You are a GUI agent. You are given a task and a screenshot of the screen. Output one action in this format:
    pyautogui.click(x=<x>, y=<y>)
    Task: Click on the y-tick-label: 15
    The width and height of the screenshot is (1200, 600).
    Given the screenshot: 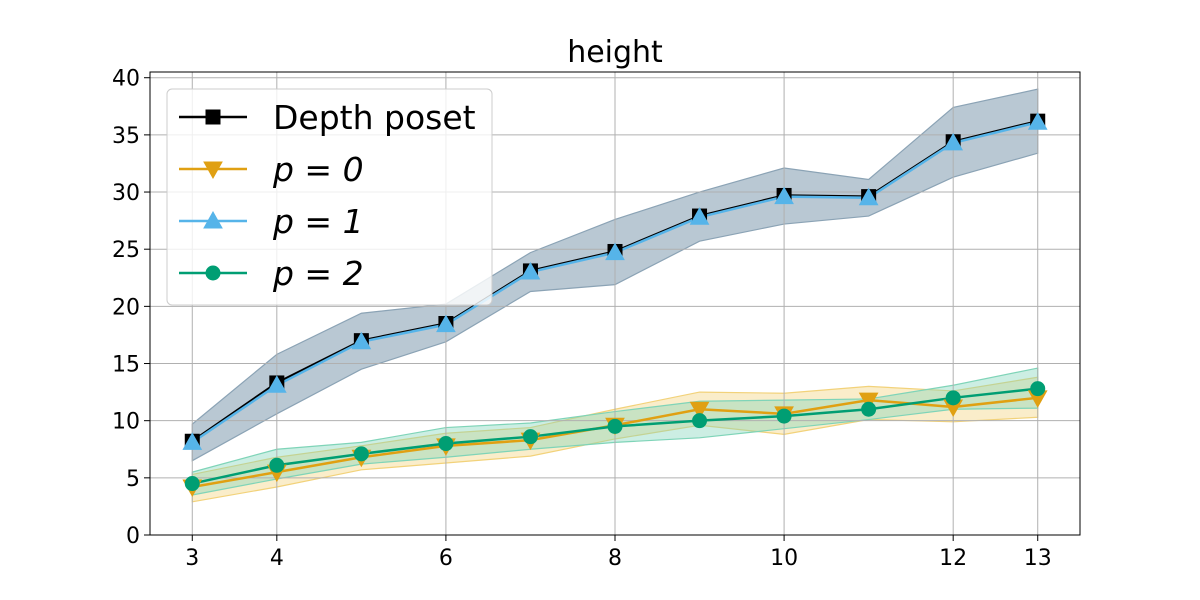 What is the action you would take?
    pyautogui.click(x=126, y=365)
    